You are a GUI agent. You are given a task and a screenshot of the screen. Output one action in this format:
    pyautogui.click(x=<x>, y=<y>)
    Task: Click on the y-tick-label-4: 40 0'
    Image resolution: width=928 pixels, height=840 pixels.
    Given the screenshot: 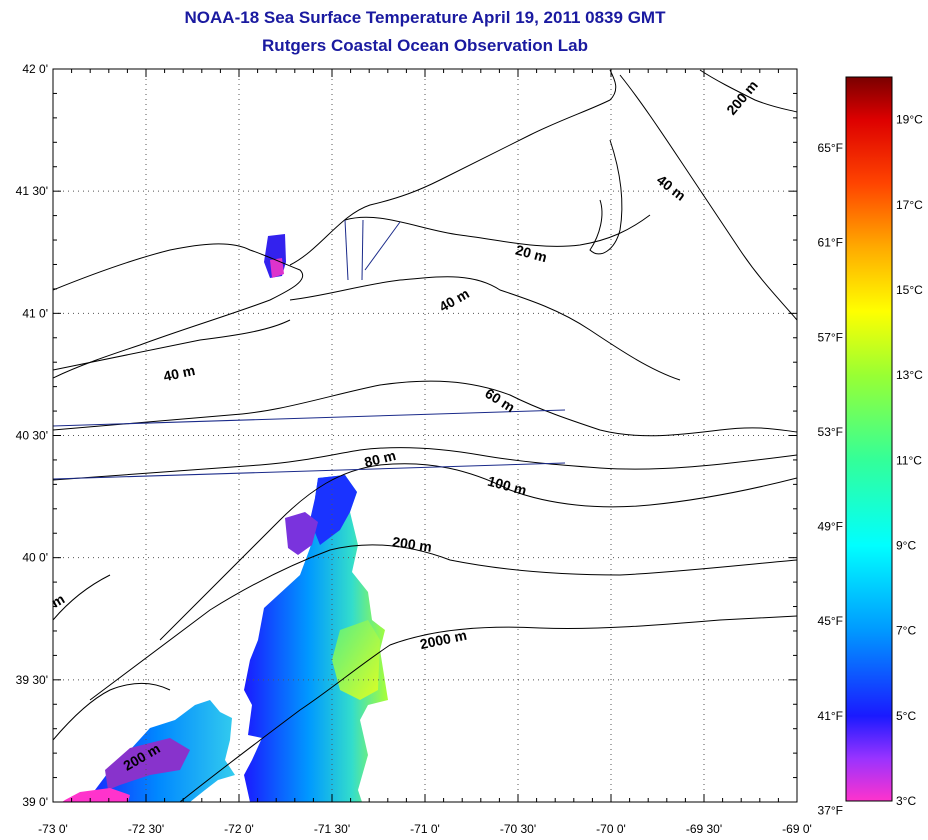 What is the action you would take?
    pyautogui.click(x=35, y=558)
    